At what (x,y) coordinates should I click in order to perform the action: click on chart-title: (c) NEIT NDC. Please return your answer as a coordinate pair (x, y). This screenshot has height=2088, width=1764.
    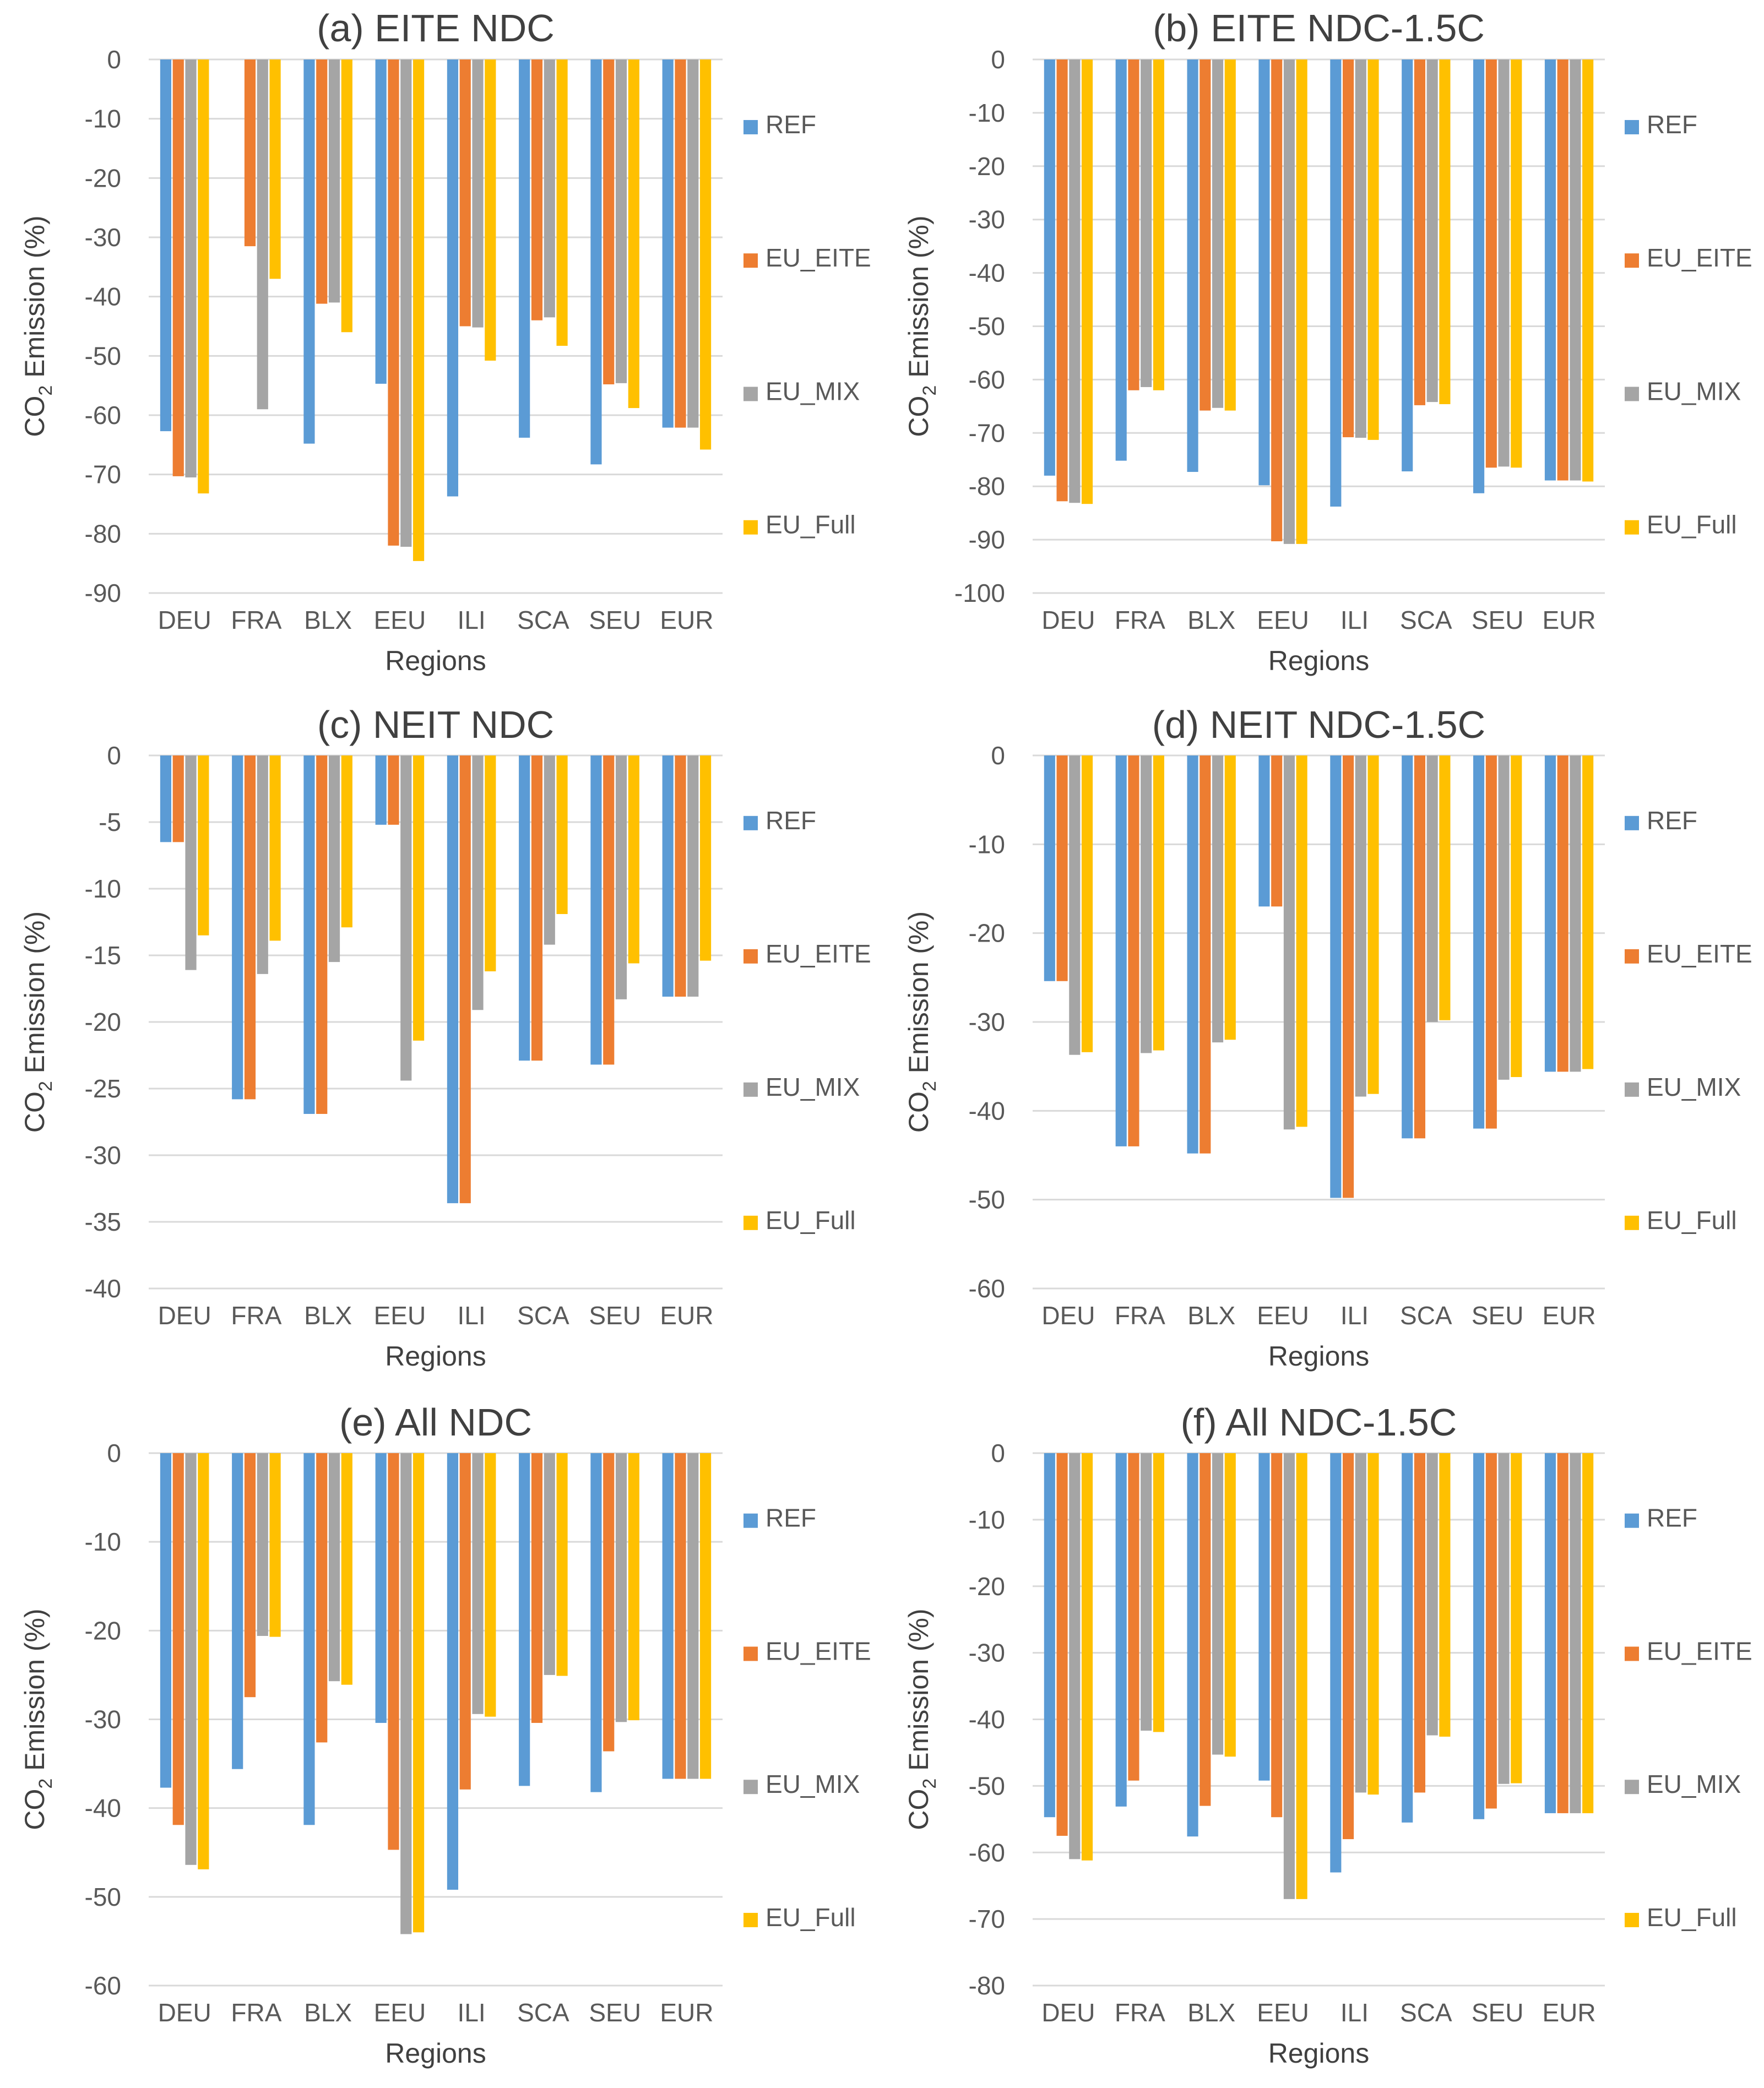
    Looking at the image, I should click on (435, 724).